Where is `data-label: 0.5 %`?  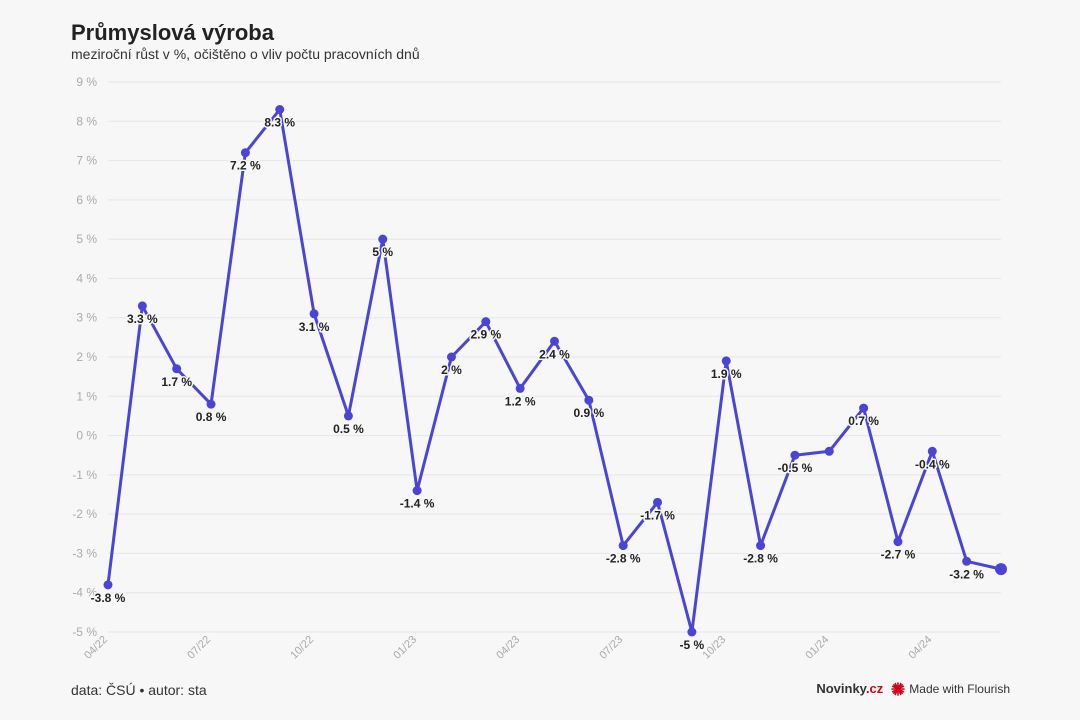 data-label: 0.5 % is located at coordinates (348, 429).